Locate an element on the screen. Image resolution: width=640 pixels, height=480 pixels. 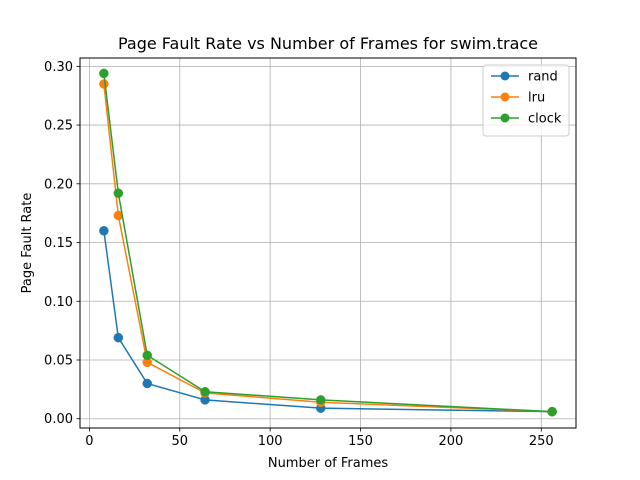
y-tick-label: 0.20 is located at coordinates (58, 184).